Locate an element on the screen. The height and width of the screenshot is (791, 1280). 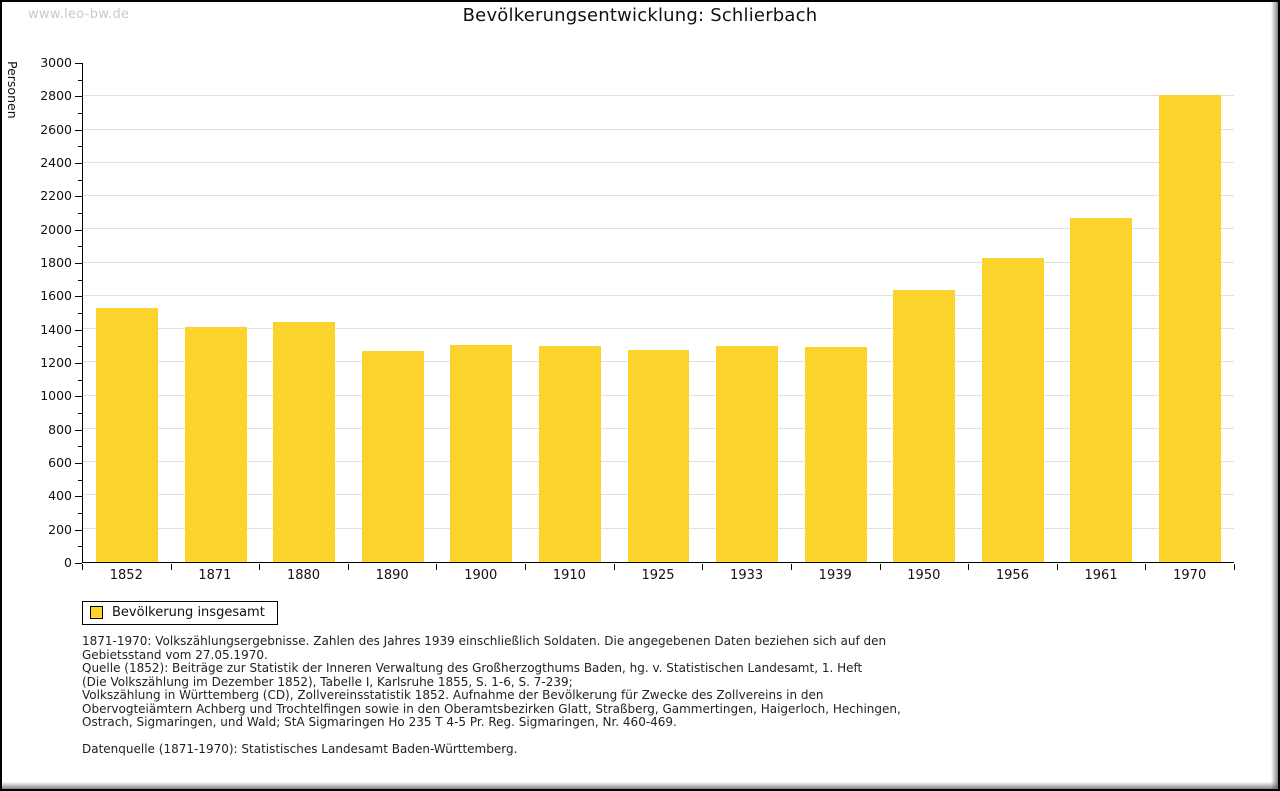
y-axis-title: Personen is located at coordinates (12, 90).